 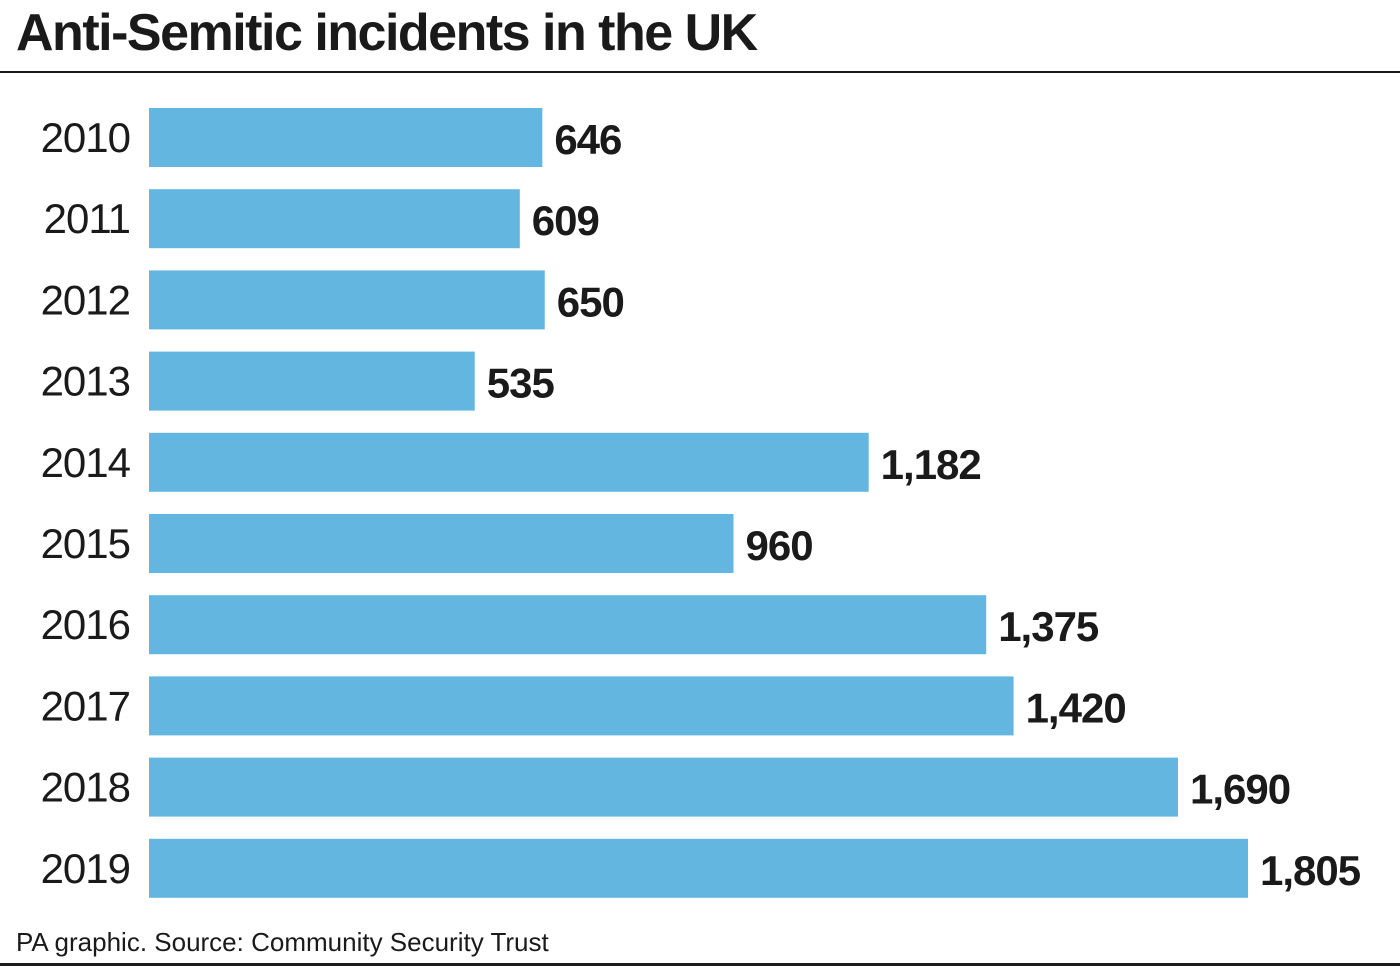 I want to click on category-label-2018: 2018, so click(x=85, y=787).